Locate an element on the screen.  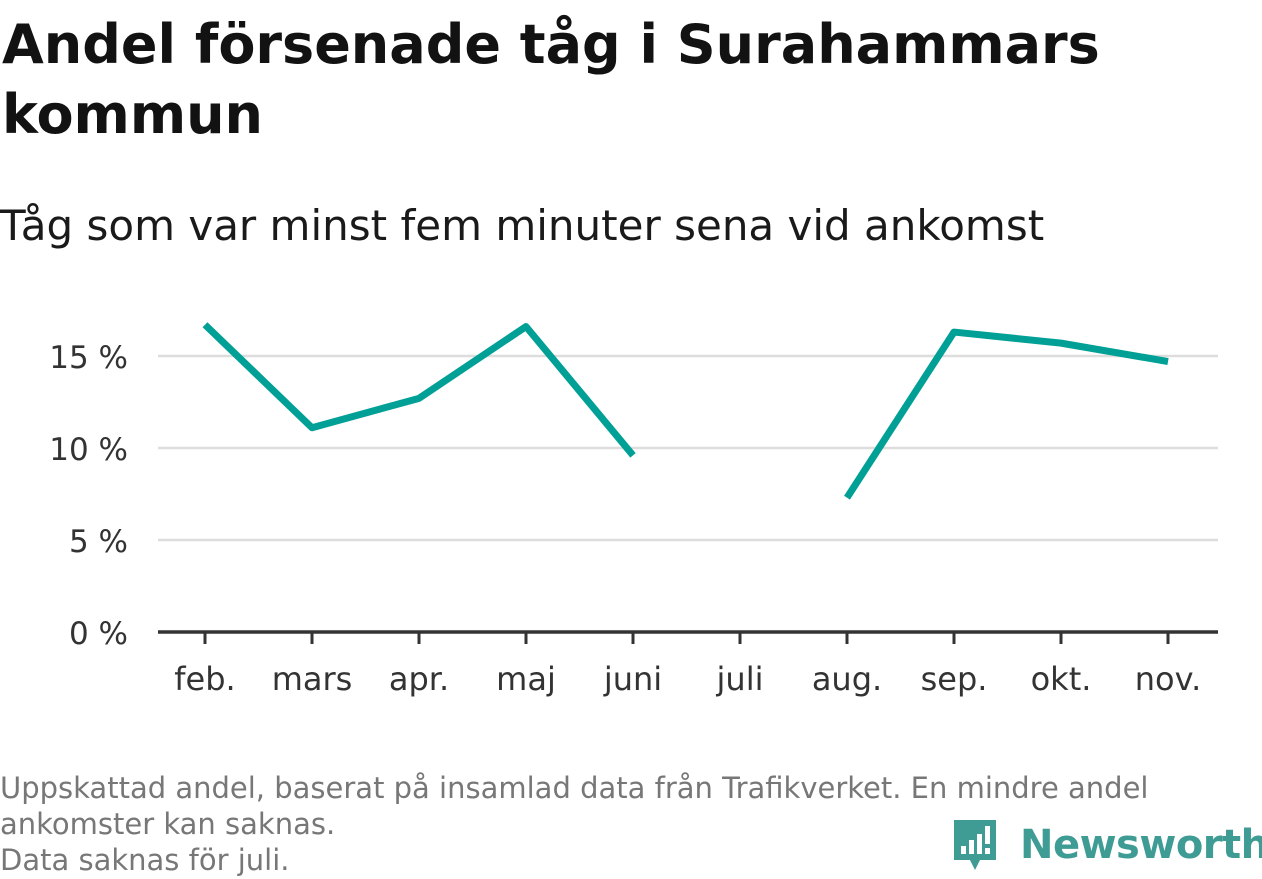
x-tick-label: mars is located at coordinates (312, 679).